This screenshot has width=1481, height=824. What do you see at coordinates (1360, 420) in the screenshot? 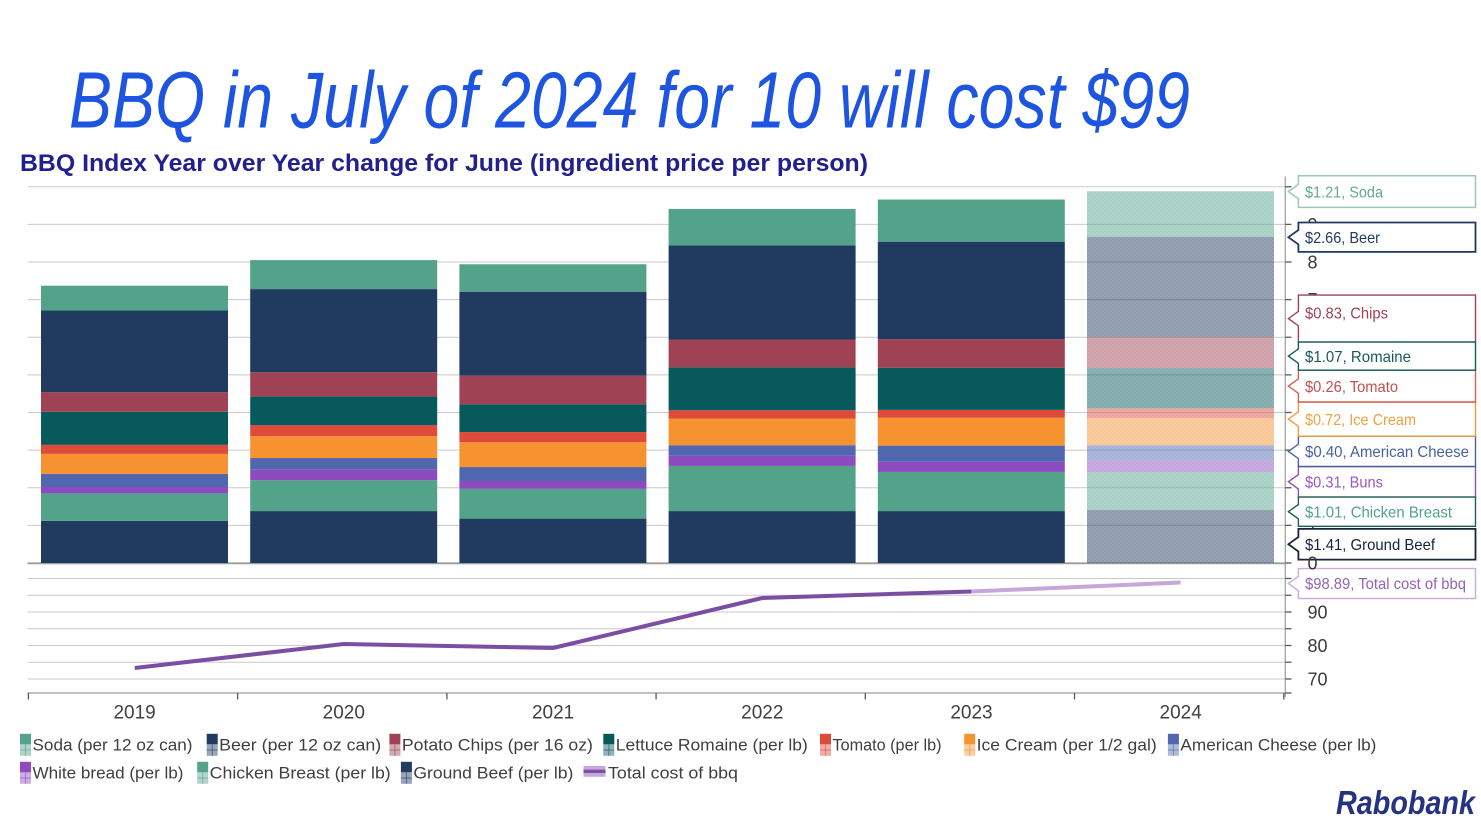
I see `svg-text: $0.72, Ice Cream` at bounding box center [1360, 420].